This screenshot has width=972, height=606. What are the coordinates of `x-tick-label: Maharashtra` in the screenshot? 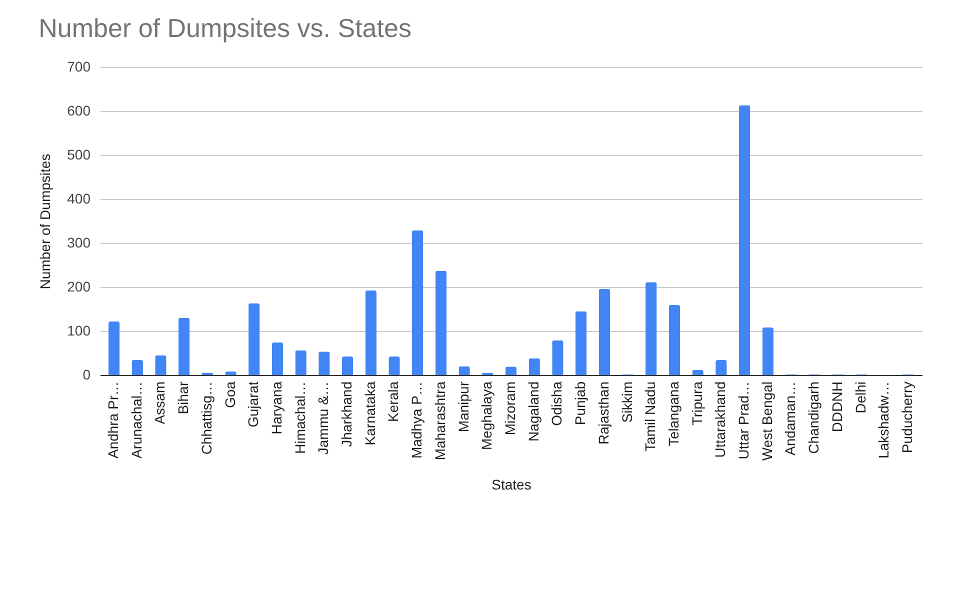 It's located at (440, 420).